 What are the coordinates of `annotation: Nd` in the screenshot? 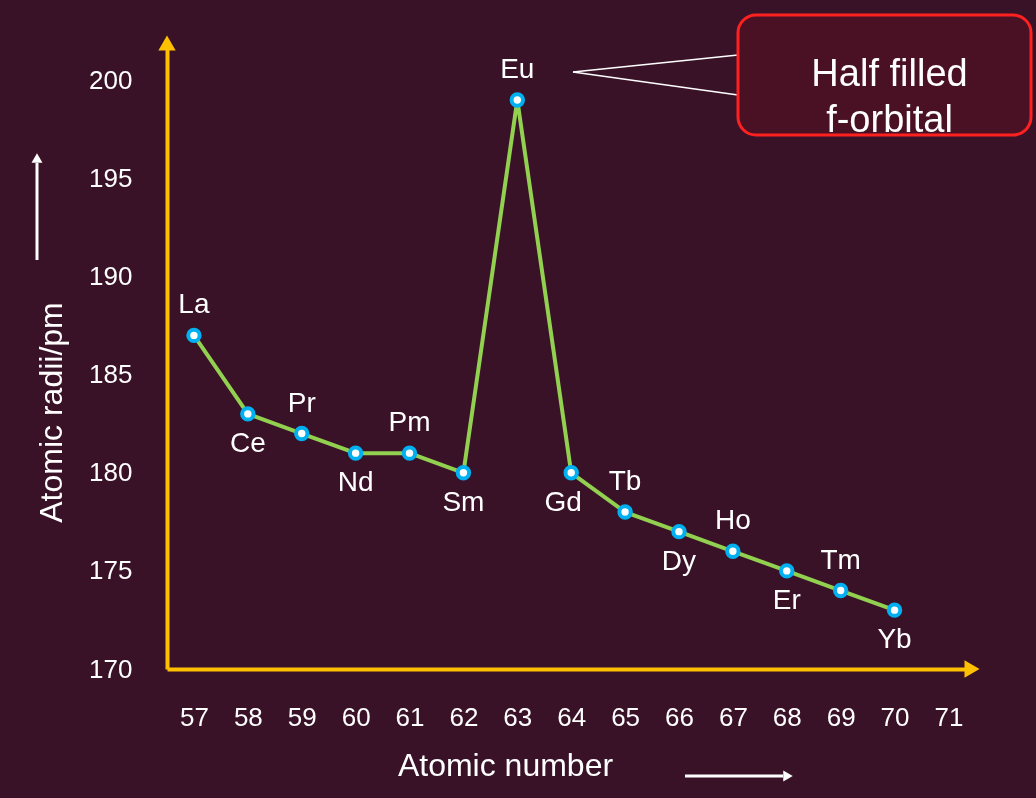 It's located at (355, 482).